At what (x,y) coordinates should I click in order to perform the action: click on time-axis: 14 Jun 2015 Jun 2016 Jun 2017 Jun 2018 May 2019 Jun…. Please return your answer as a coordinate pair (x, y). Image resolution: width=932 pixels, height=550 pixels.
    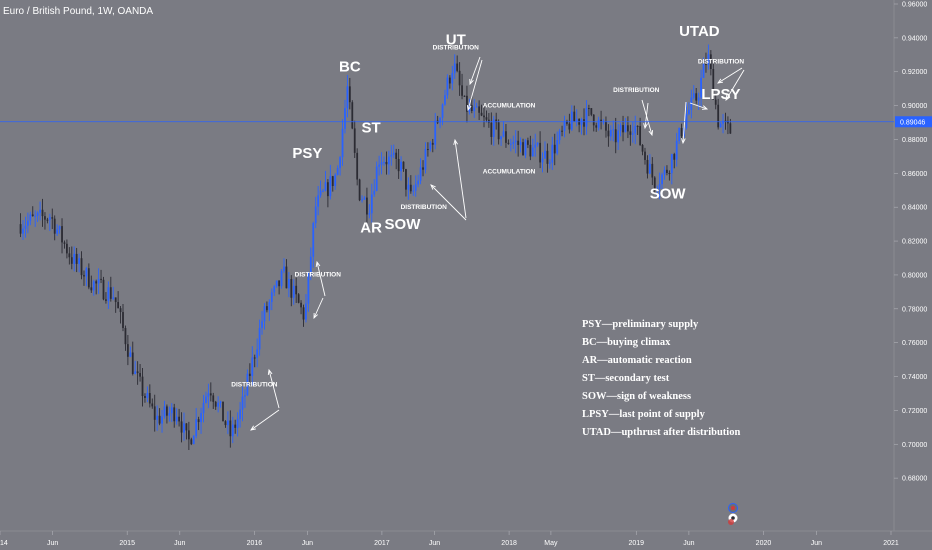
    Looking at the image, I should click on (466, 538).